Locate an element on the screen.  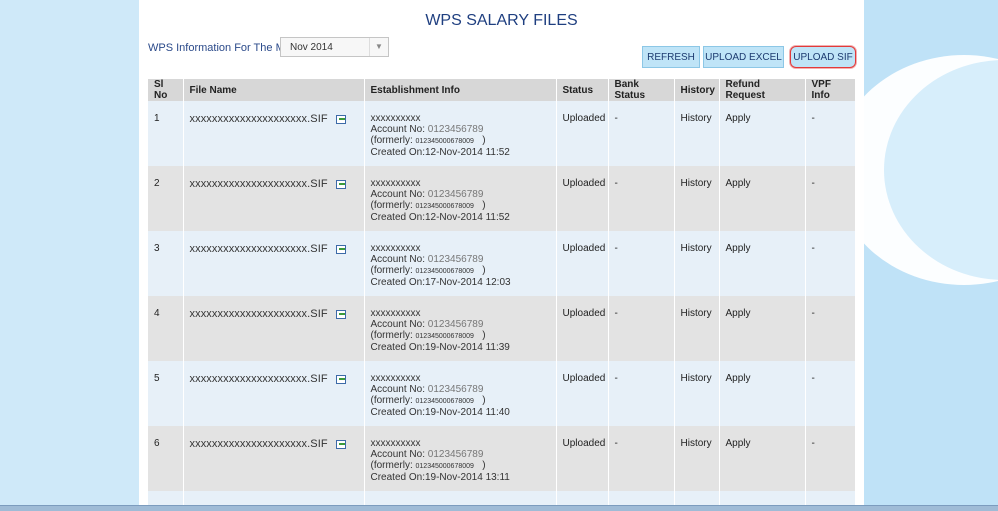
created-on: Created On:19-Nov-2014 11:40 is located at coordinates (440, 412).